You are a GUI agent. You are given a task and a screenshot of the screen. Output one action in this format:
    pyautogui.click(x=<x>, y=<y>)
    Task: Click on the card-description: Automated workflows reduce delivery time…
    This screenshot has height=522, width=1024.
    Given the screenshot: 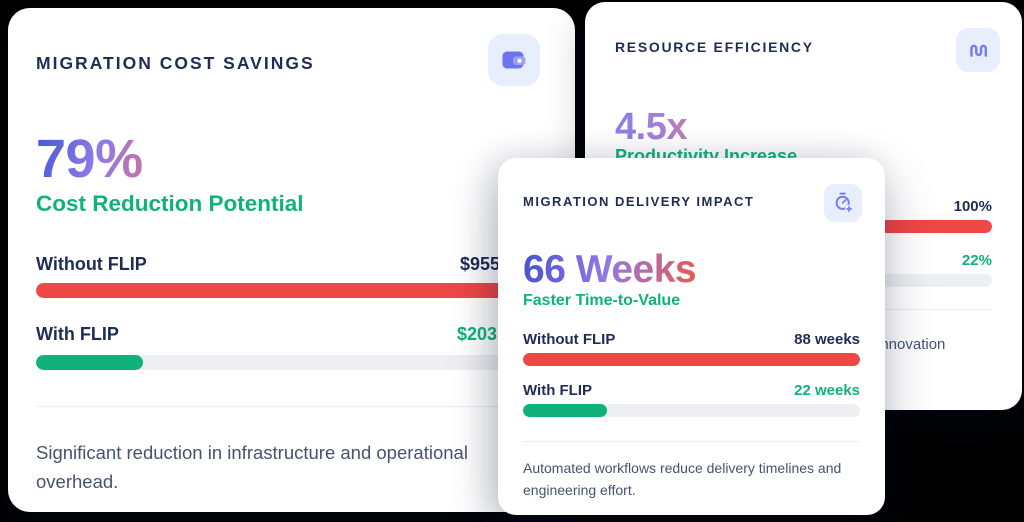 What is the action you would take?
    pyautogui.click(x=682, y=479)
    